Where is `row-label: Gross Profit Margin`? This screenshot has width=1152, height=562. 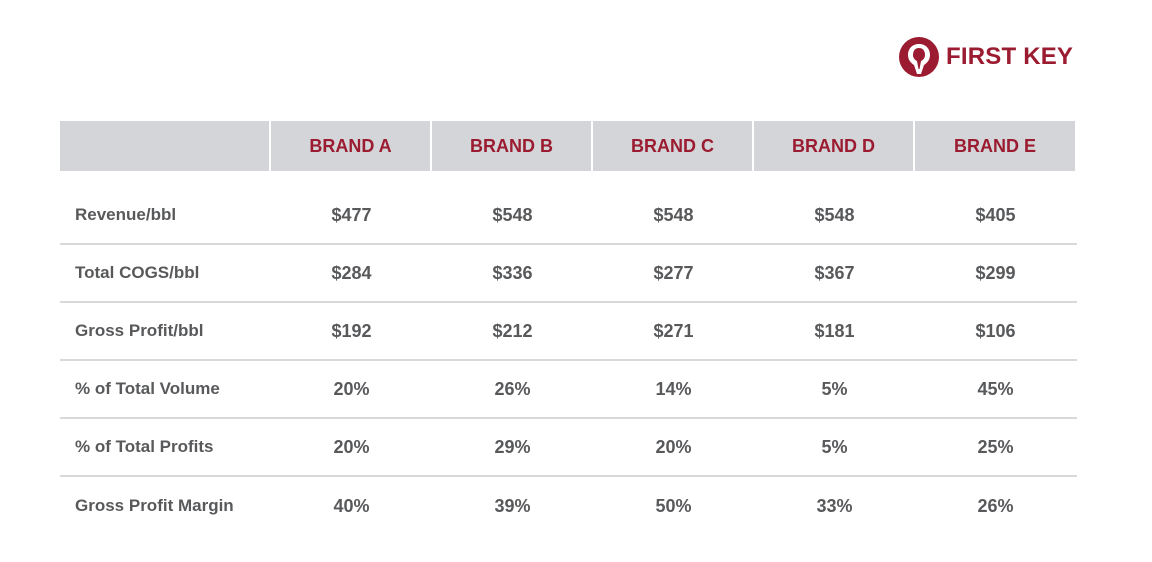
row-label: Gross Profit Margin is located at coordinates (154, 505).